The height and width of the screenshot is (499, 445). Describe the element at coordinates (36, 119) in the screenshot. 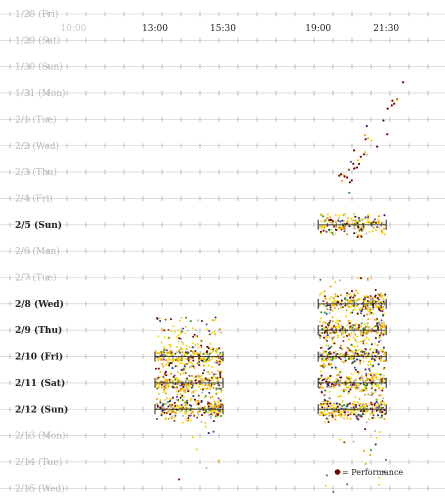

I see `day-label: 2/1 (Tue)` at that location.